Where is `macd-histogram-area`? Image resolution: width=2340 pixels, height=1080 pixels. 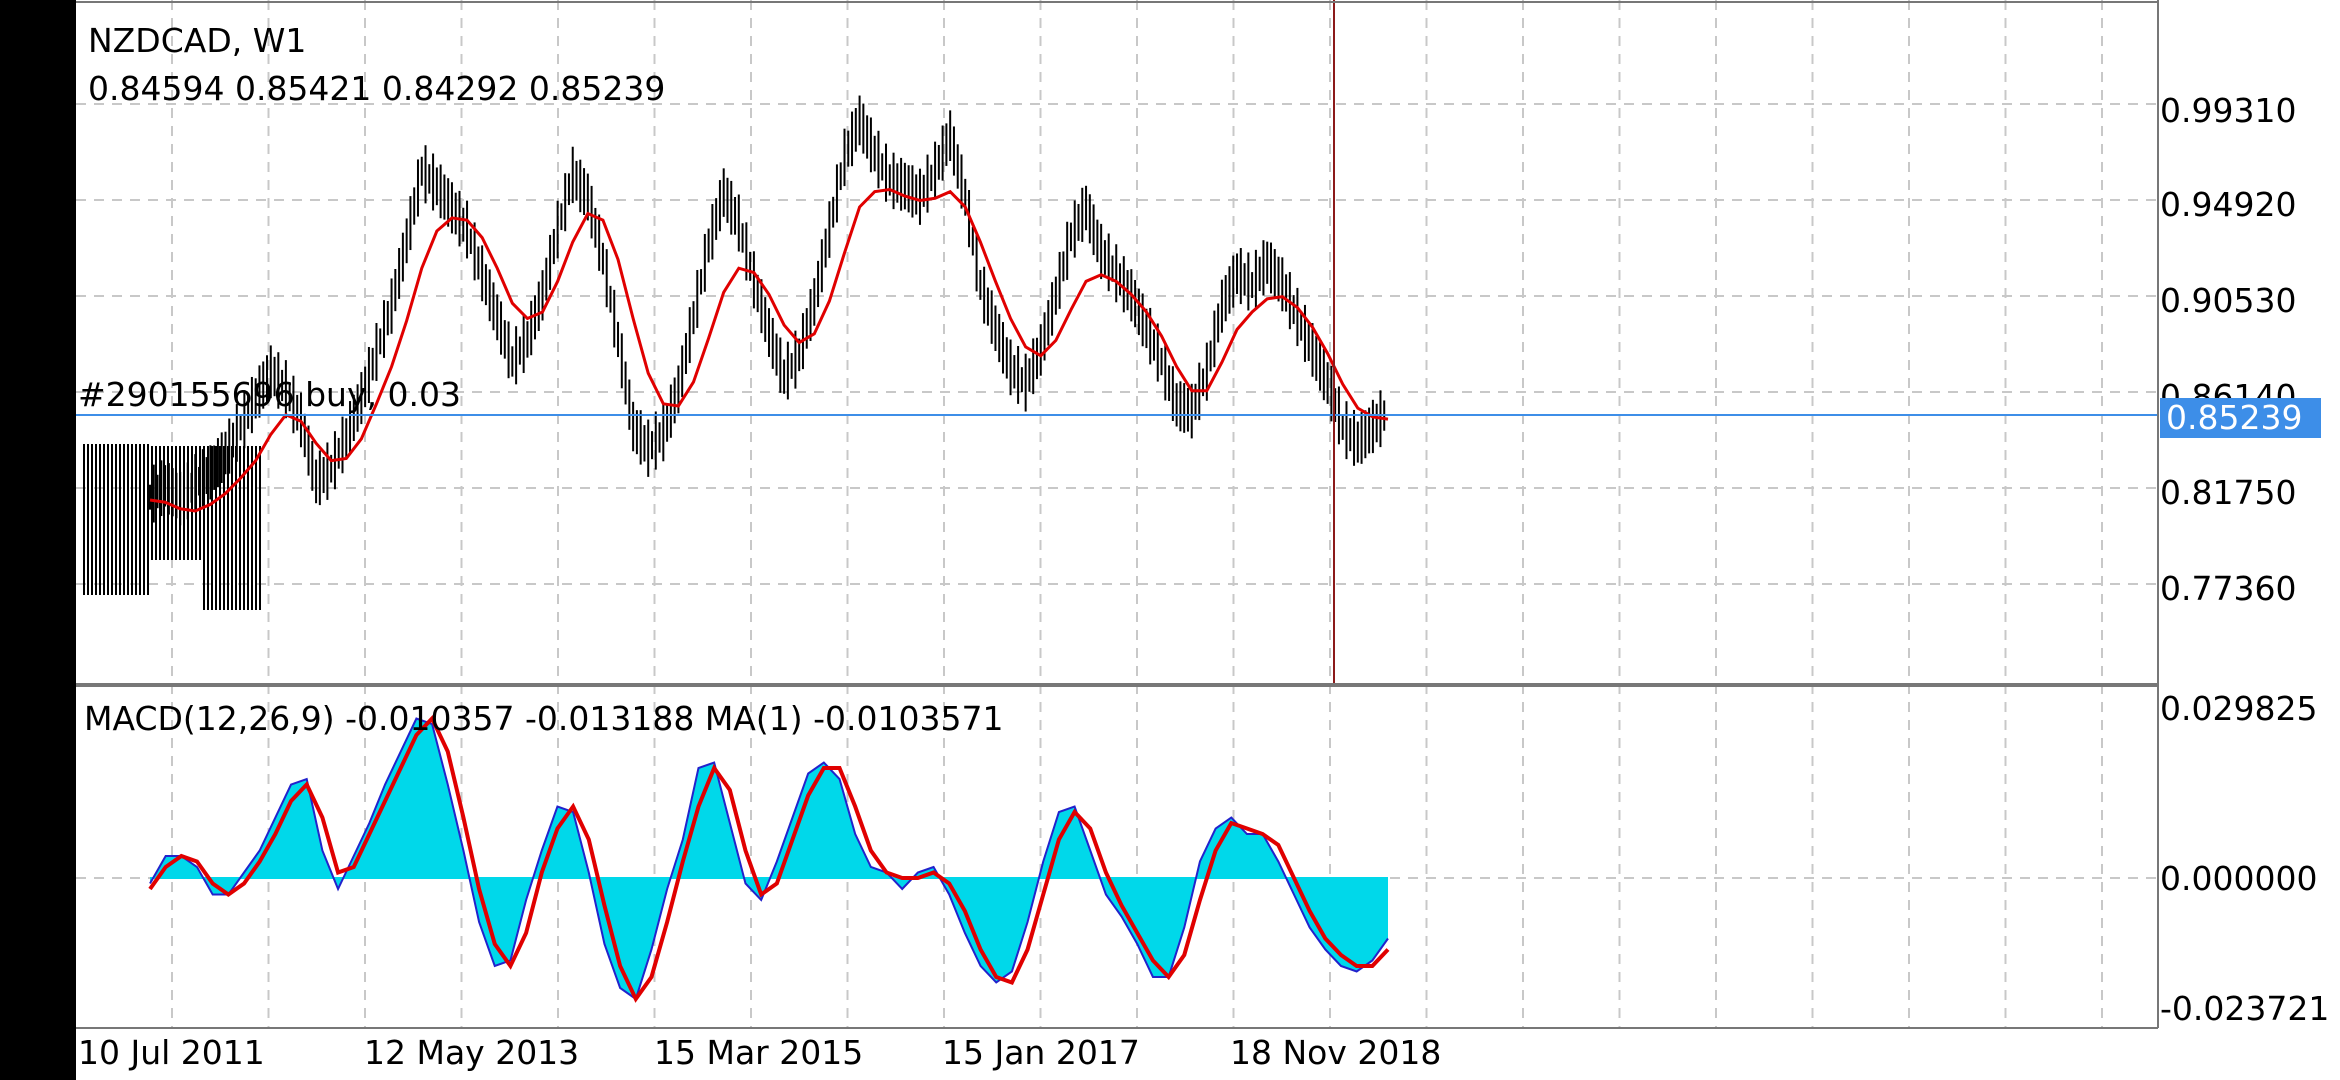
macd-histogram-area is located at coordinates (769, 858).